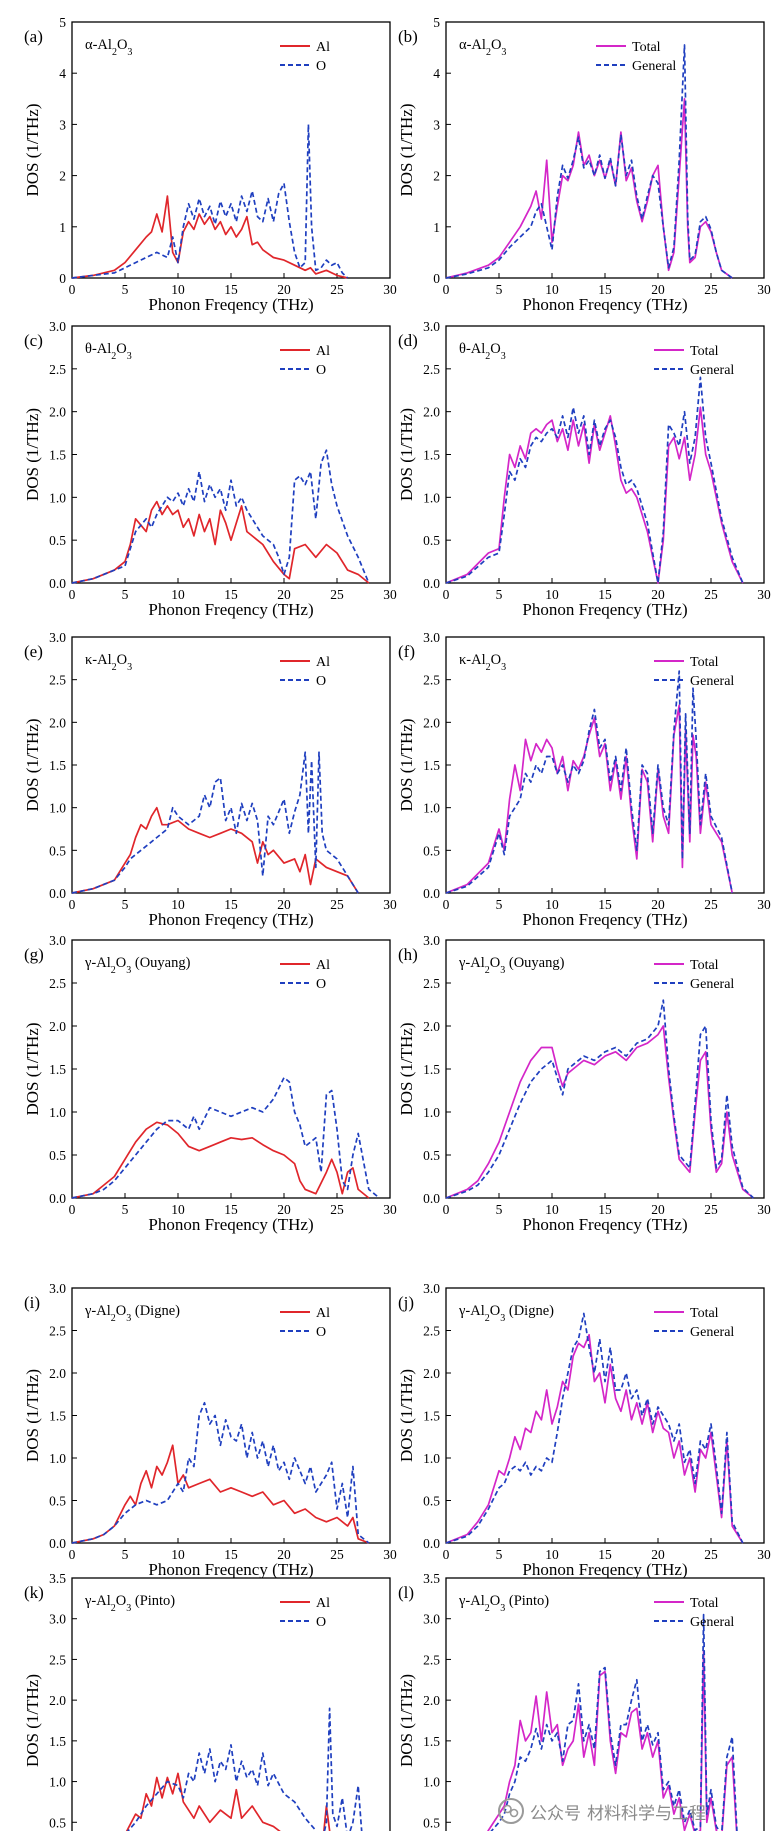 The image size is (772, 1831). What do you see at coordinates (406, 651) in the screenshot?
I see `panel-letter: (f)` at bounding box center [406, 651].